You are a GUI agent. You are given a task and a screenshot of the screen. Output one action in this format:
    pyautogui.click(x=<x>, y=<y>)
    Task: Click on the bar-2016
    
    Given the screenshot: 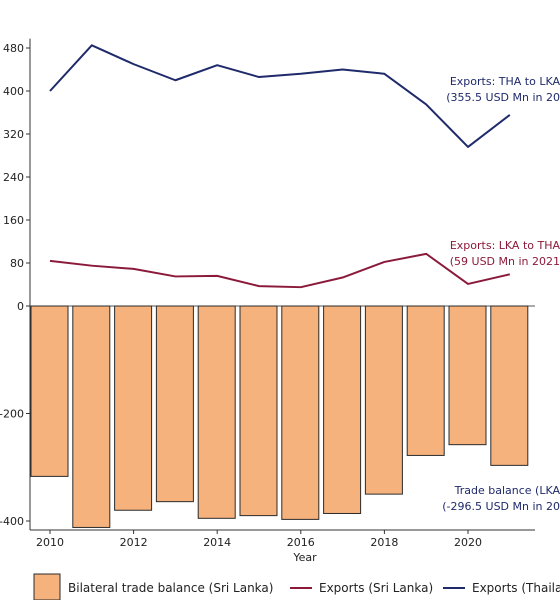 What is the action you would take?
    pyautogui.click(x=300, y=412)
    